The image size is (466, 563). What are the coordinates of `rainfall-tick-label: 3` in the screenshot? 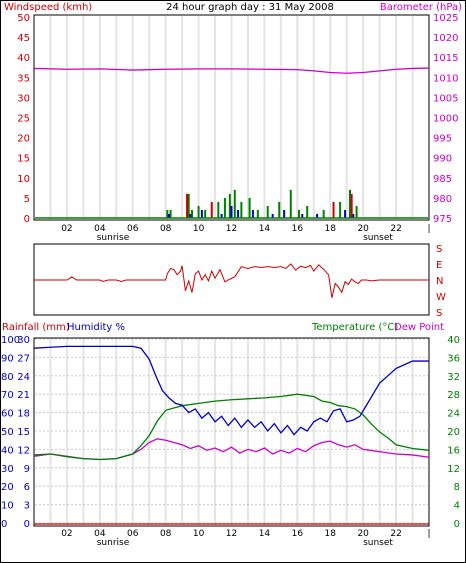 It's located at (27, 506).